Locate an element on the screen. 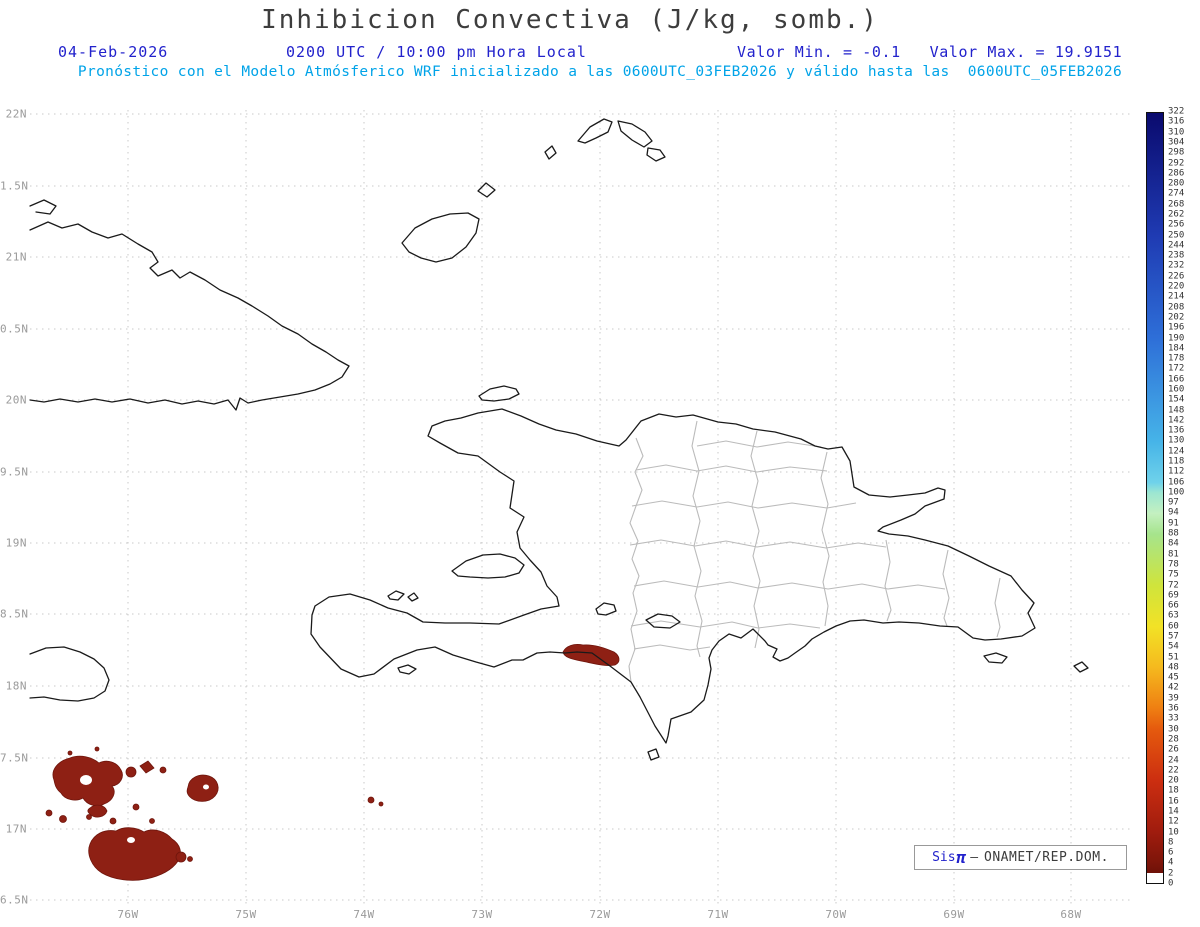  min-max-values: Valor Min. = -0.1 Valor Max. = 19.9151 is located at coordinates (930, 52).